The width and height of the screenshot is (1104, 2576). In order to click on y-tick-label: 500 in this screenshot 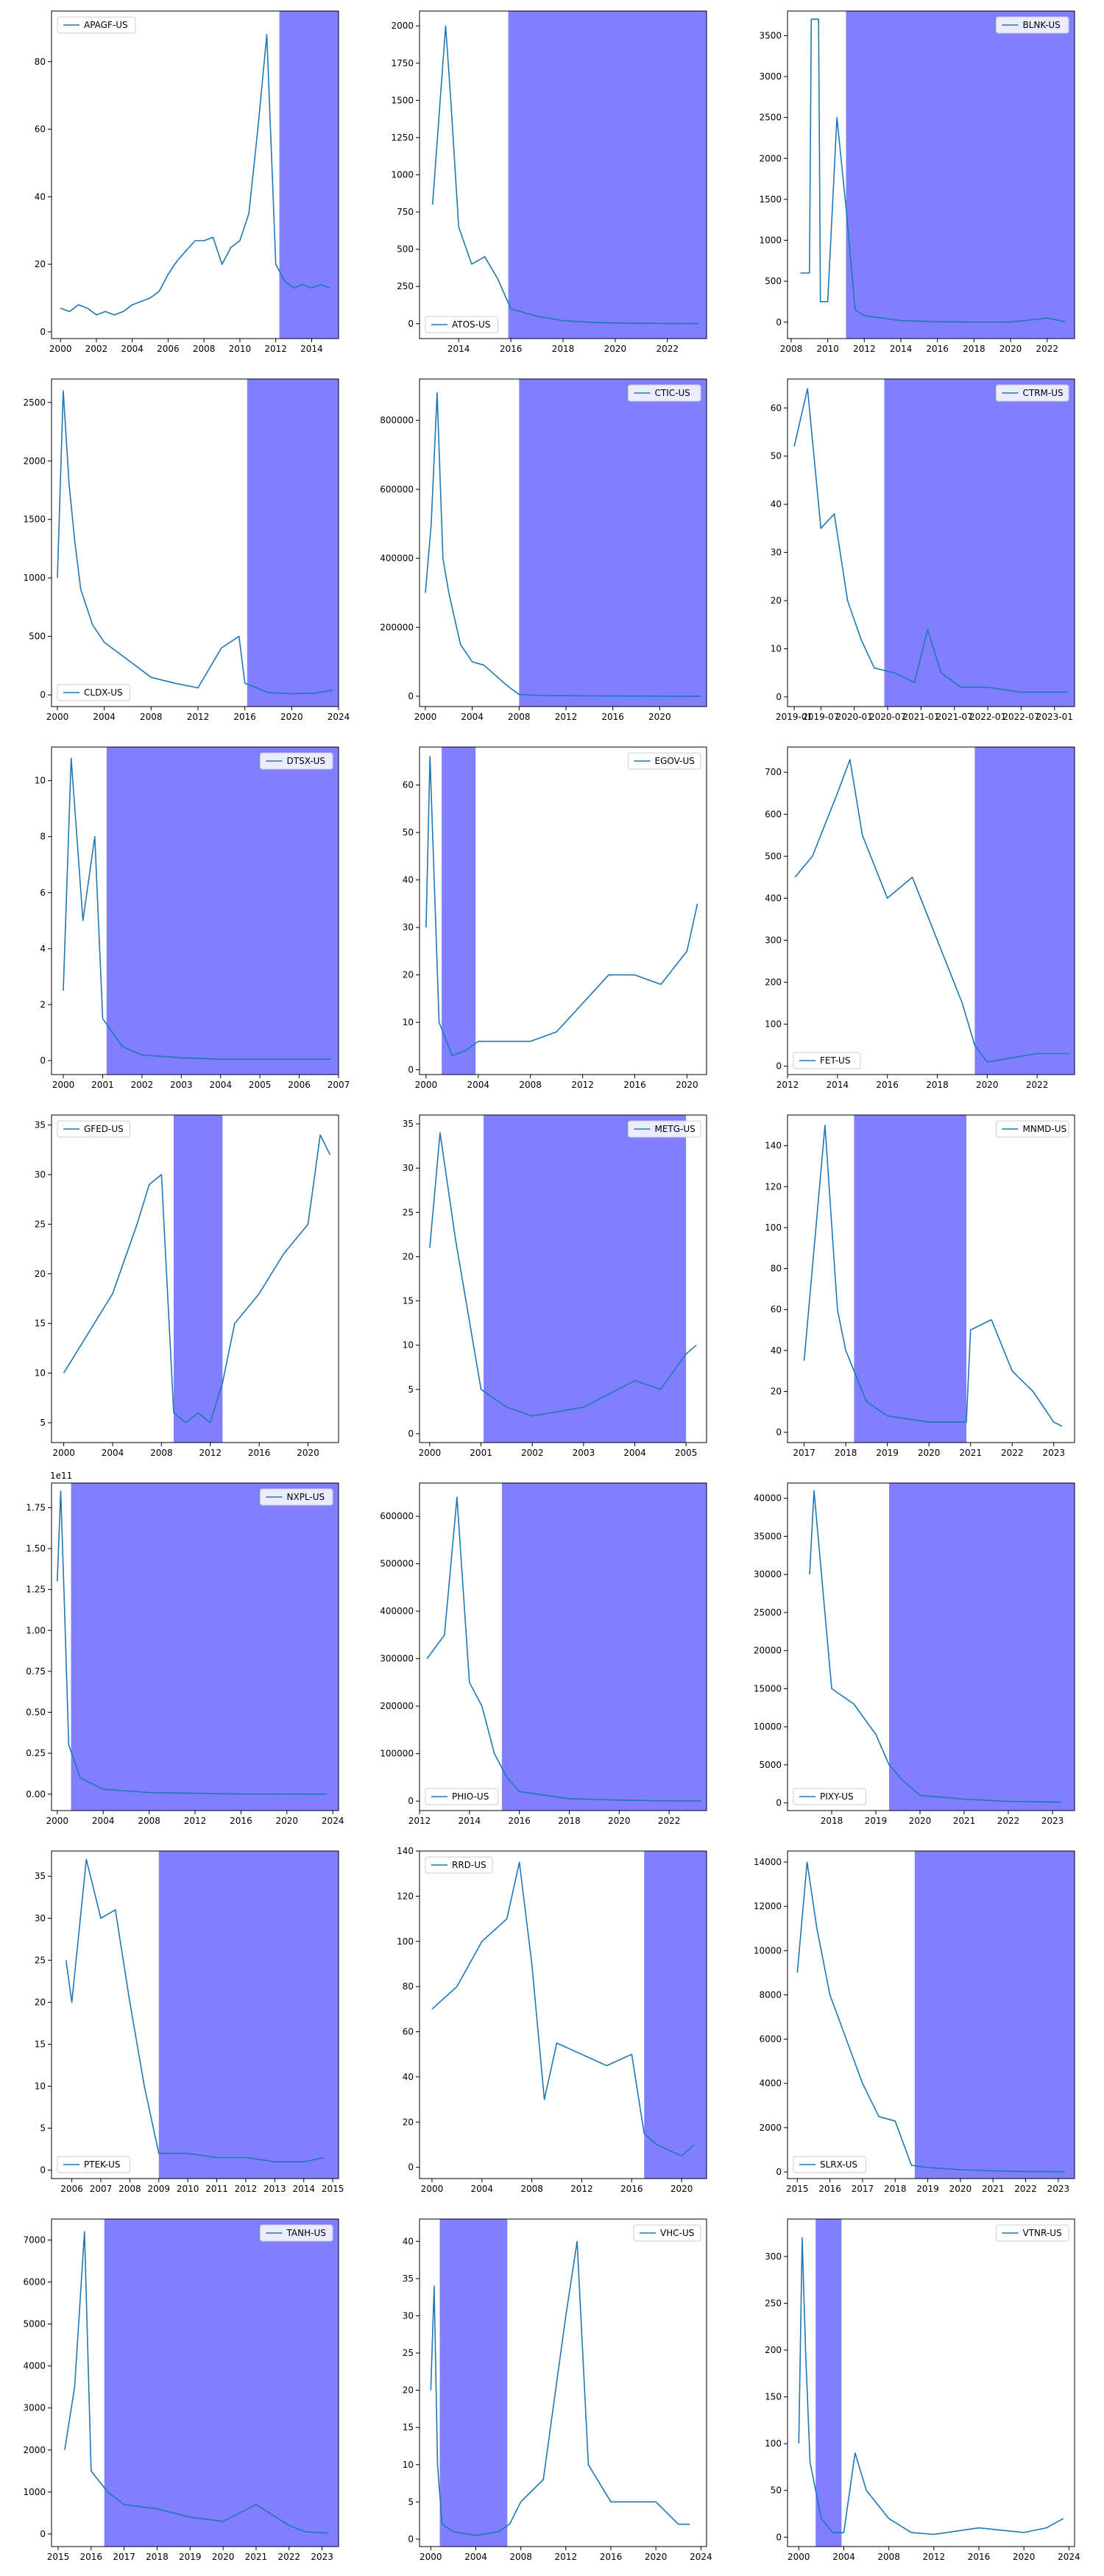, I will do `click(405, 249)`.